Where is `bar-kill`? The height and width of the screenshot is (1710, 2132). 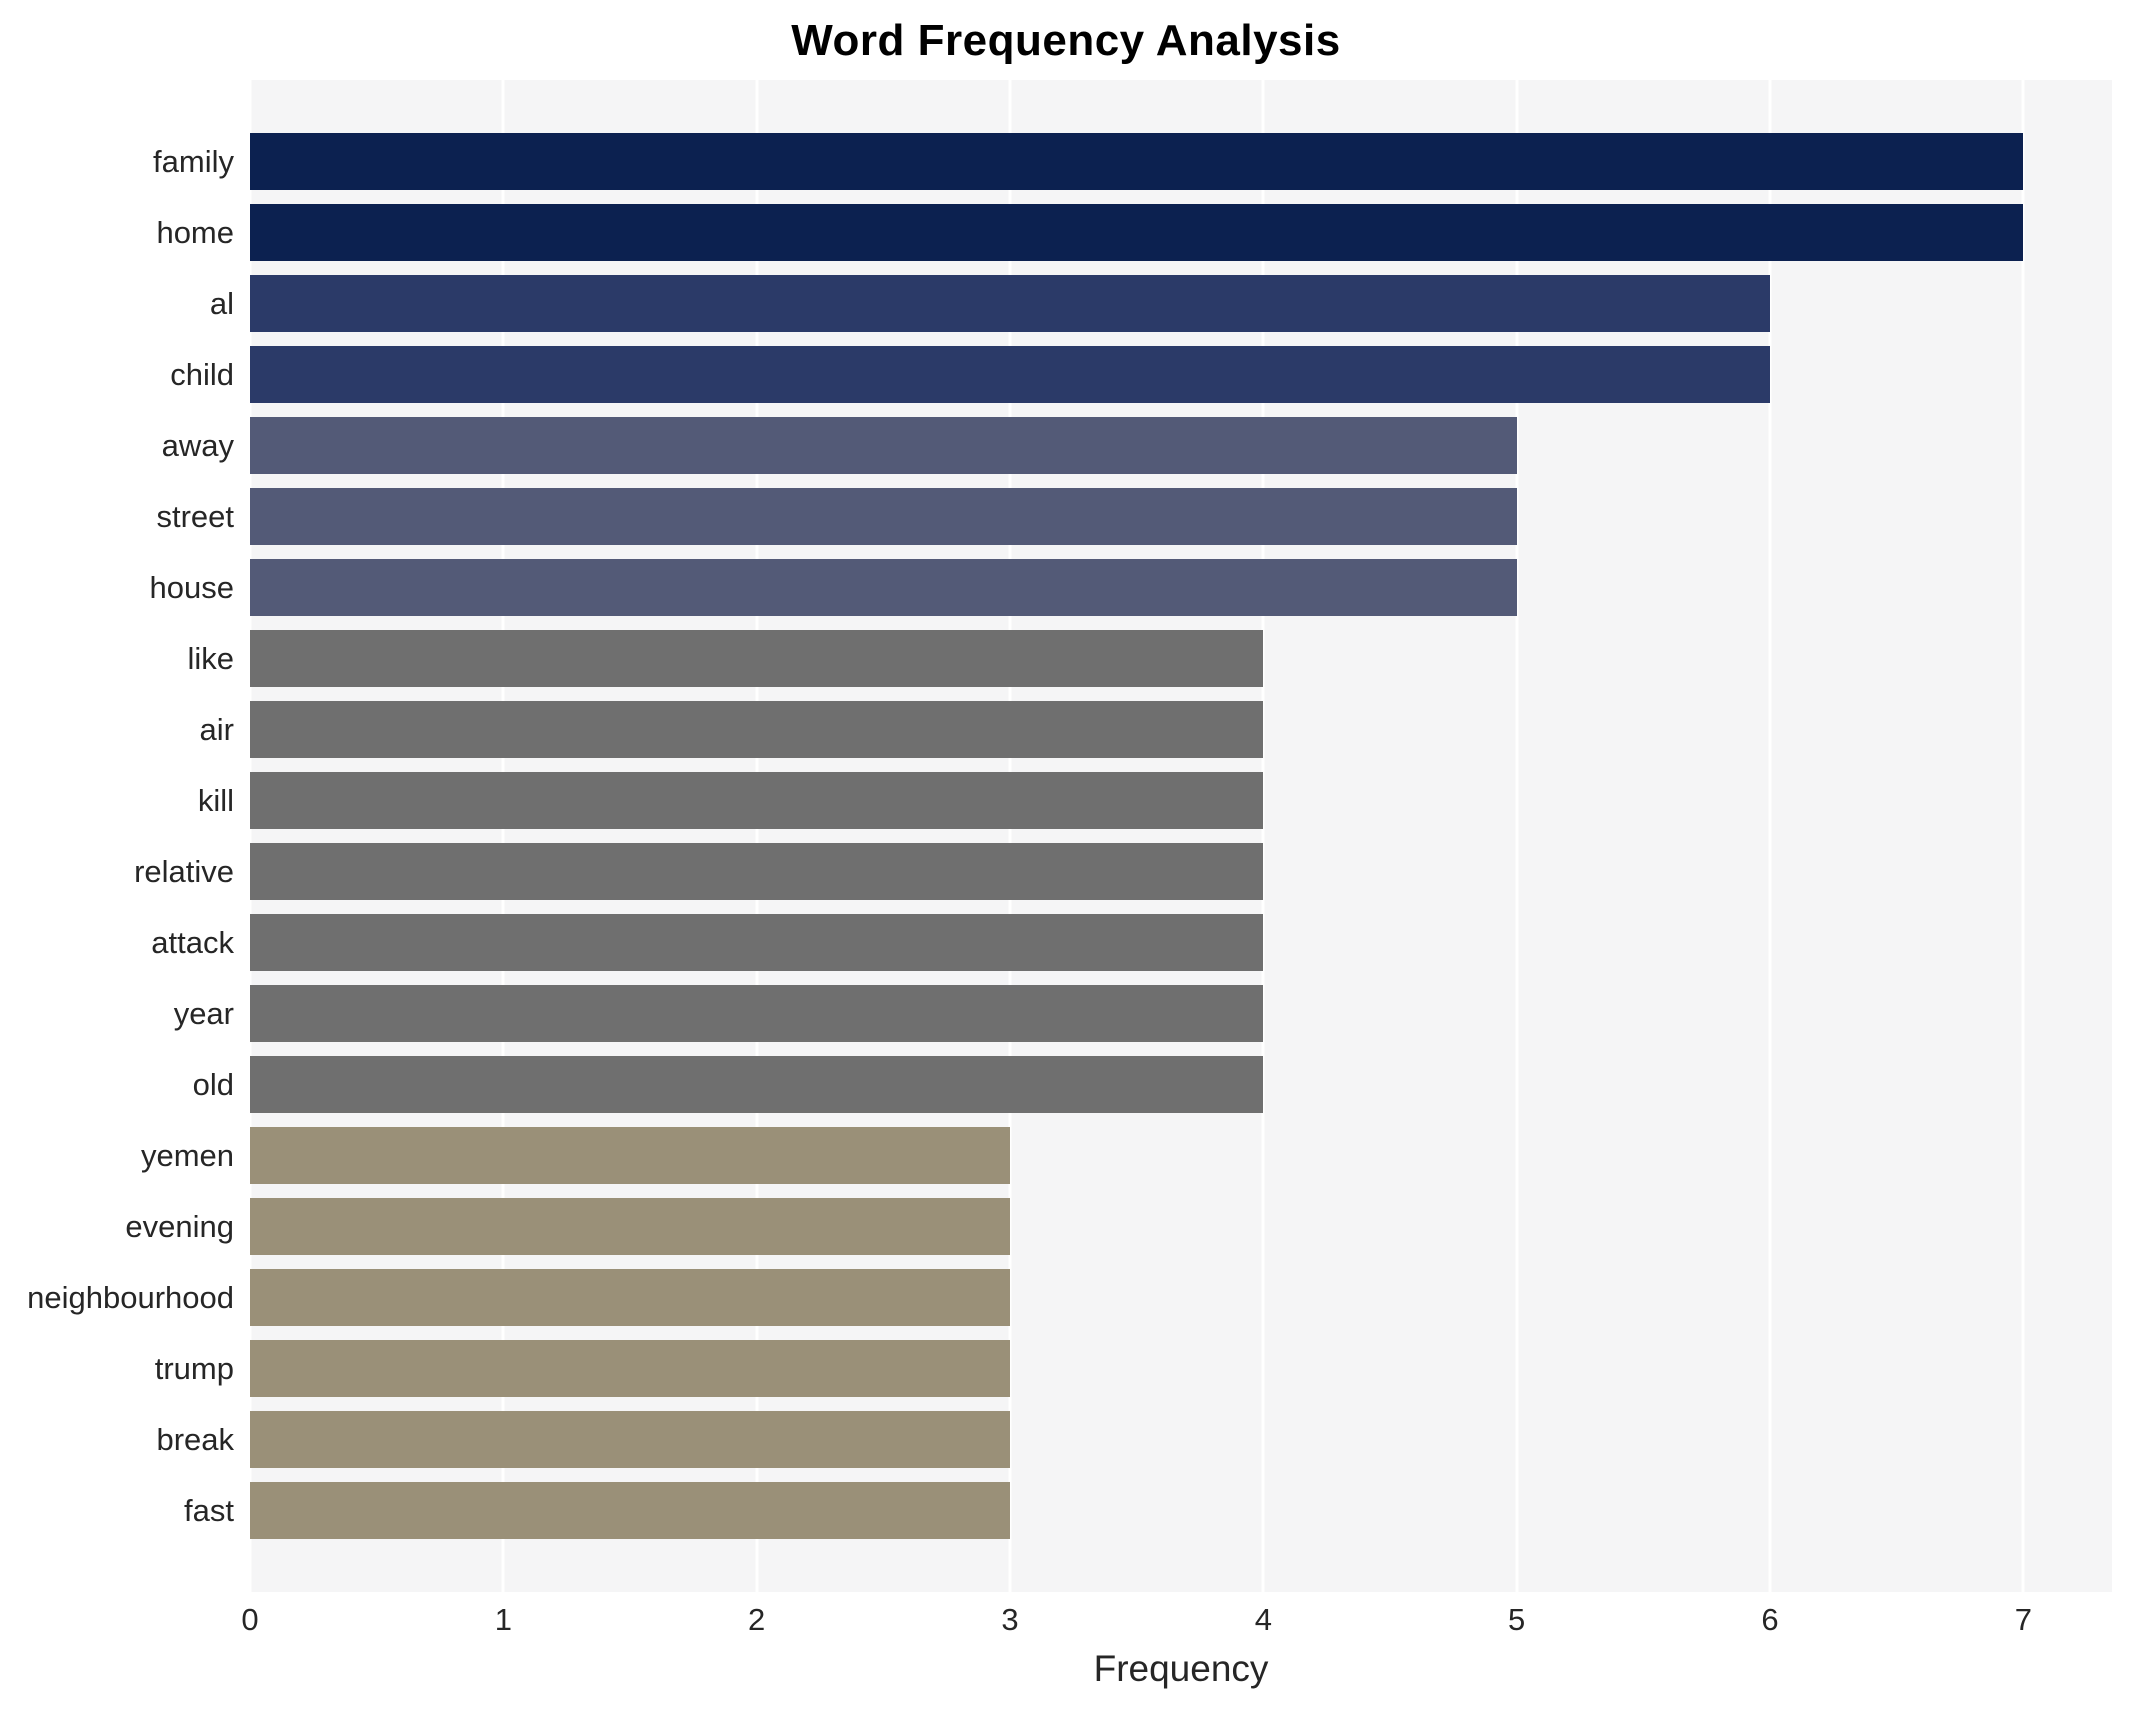 bar-kill is located at coordinates (757, 800).